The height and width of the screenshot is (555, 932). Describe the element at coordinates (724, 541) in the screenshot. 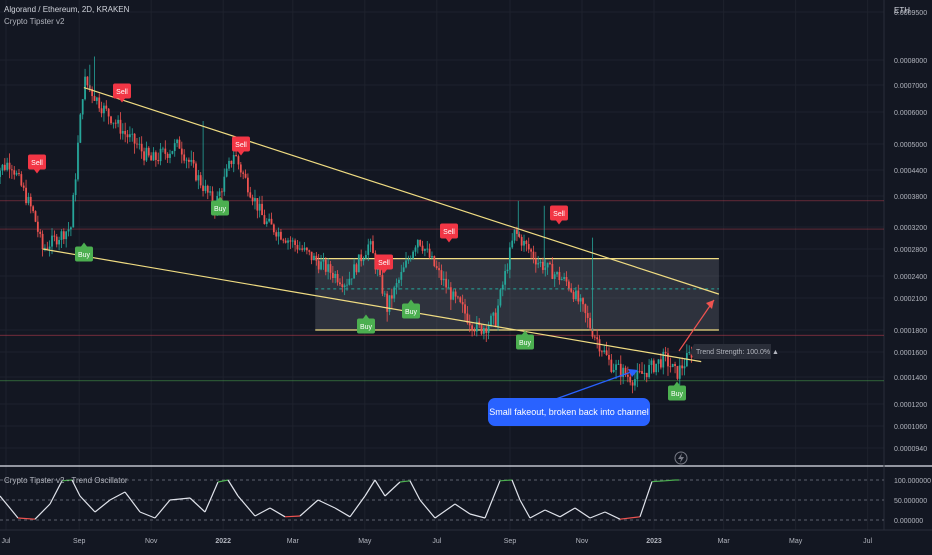

I see `x-tick-label: Mar` at that location.